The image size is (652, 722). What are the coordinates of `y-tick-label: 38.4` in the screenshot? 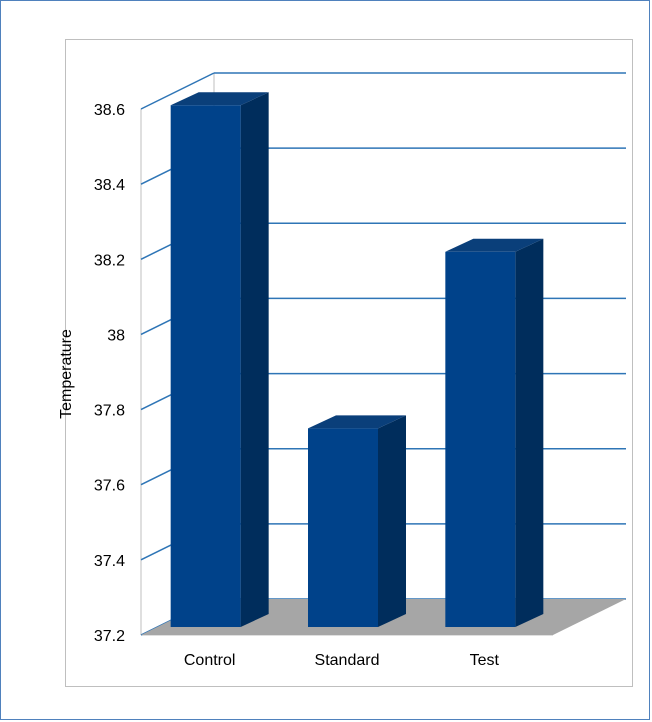 It's located at (109, 185).